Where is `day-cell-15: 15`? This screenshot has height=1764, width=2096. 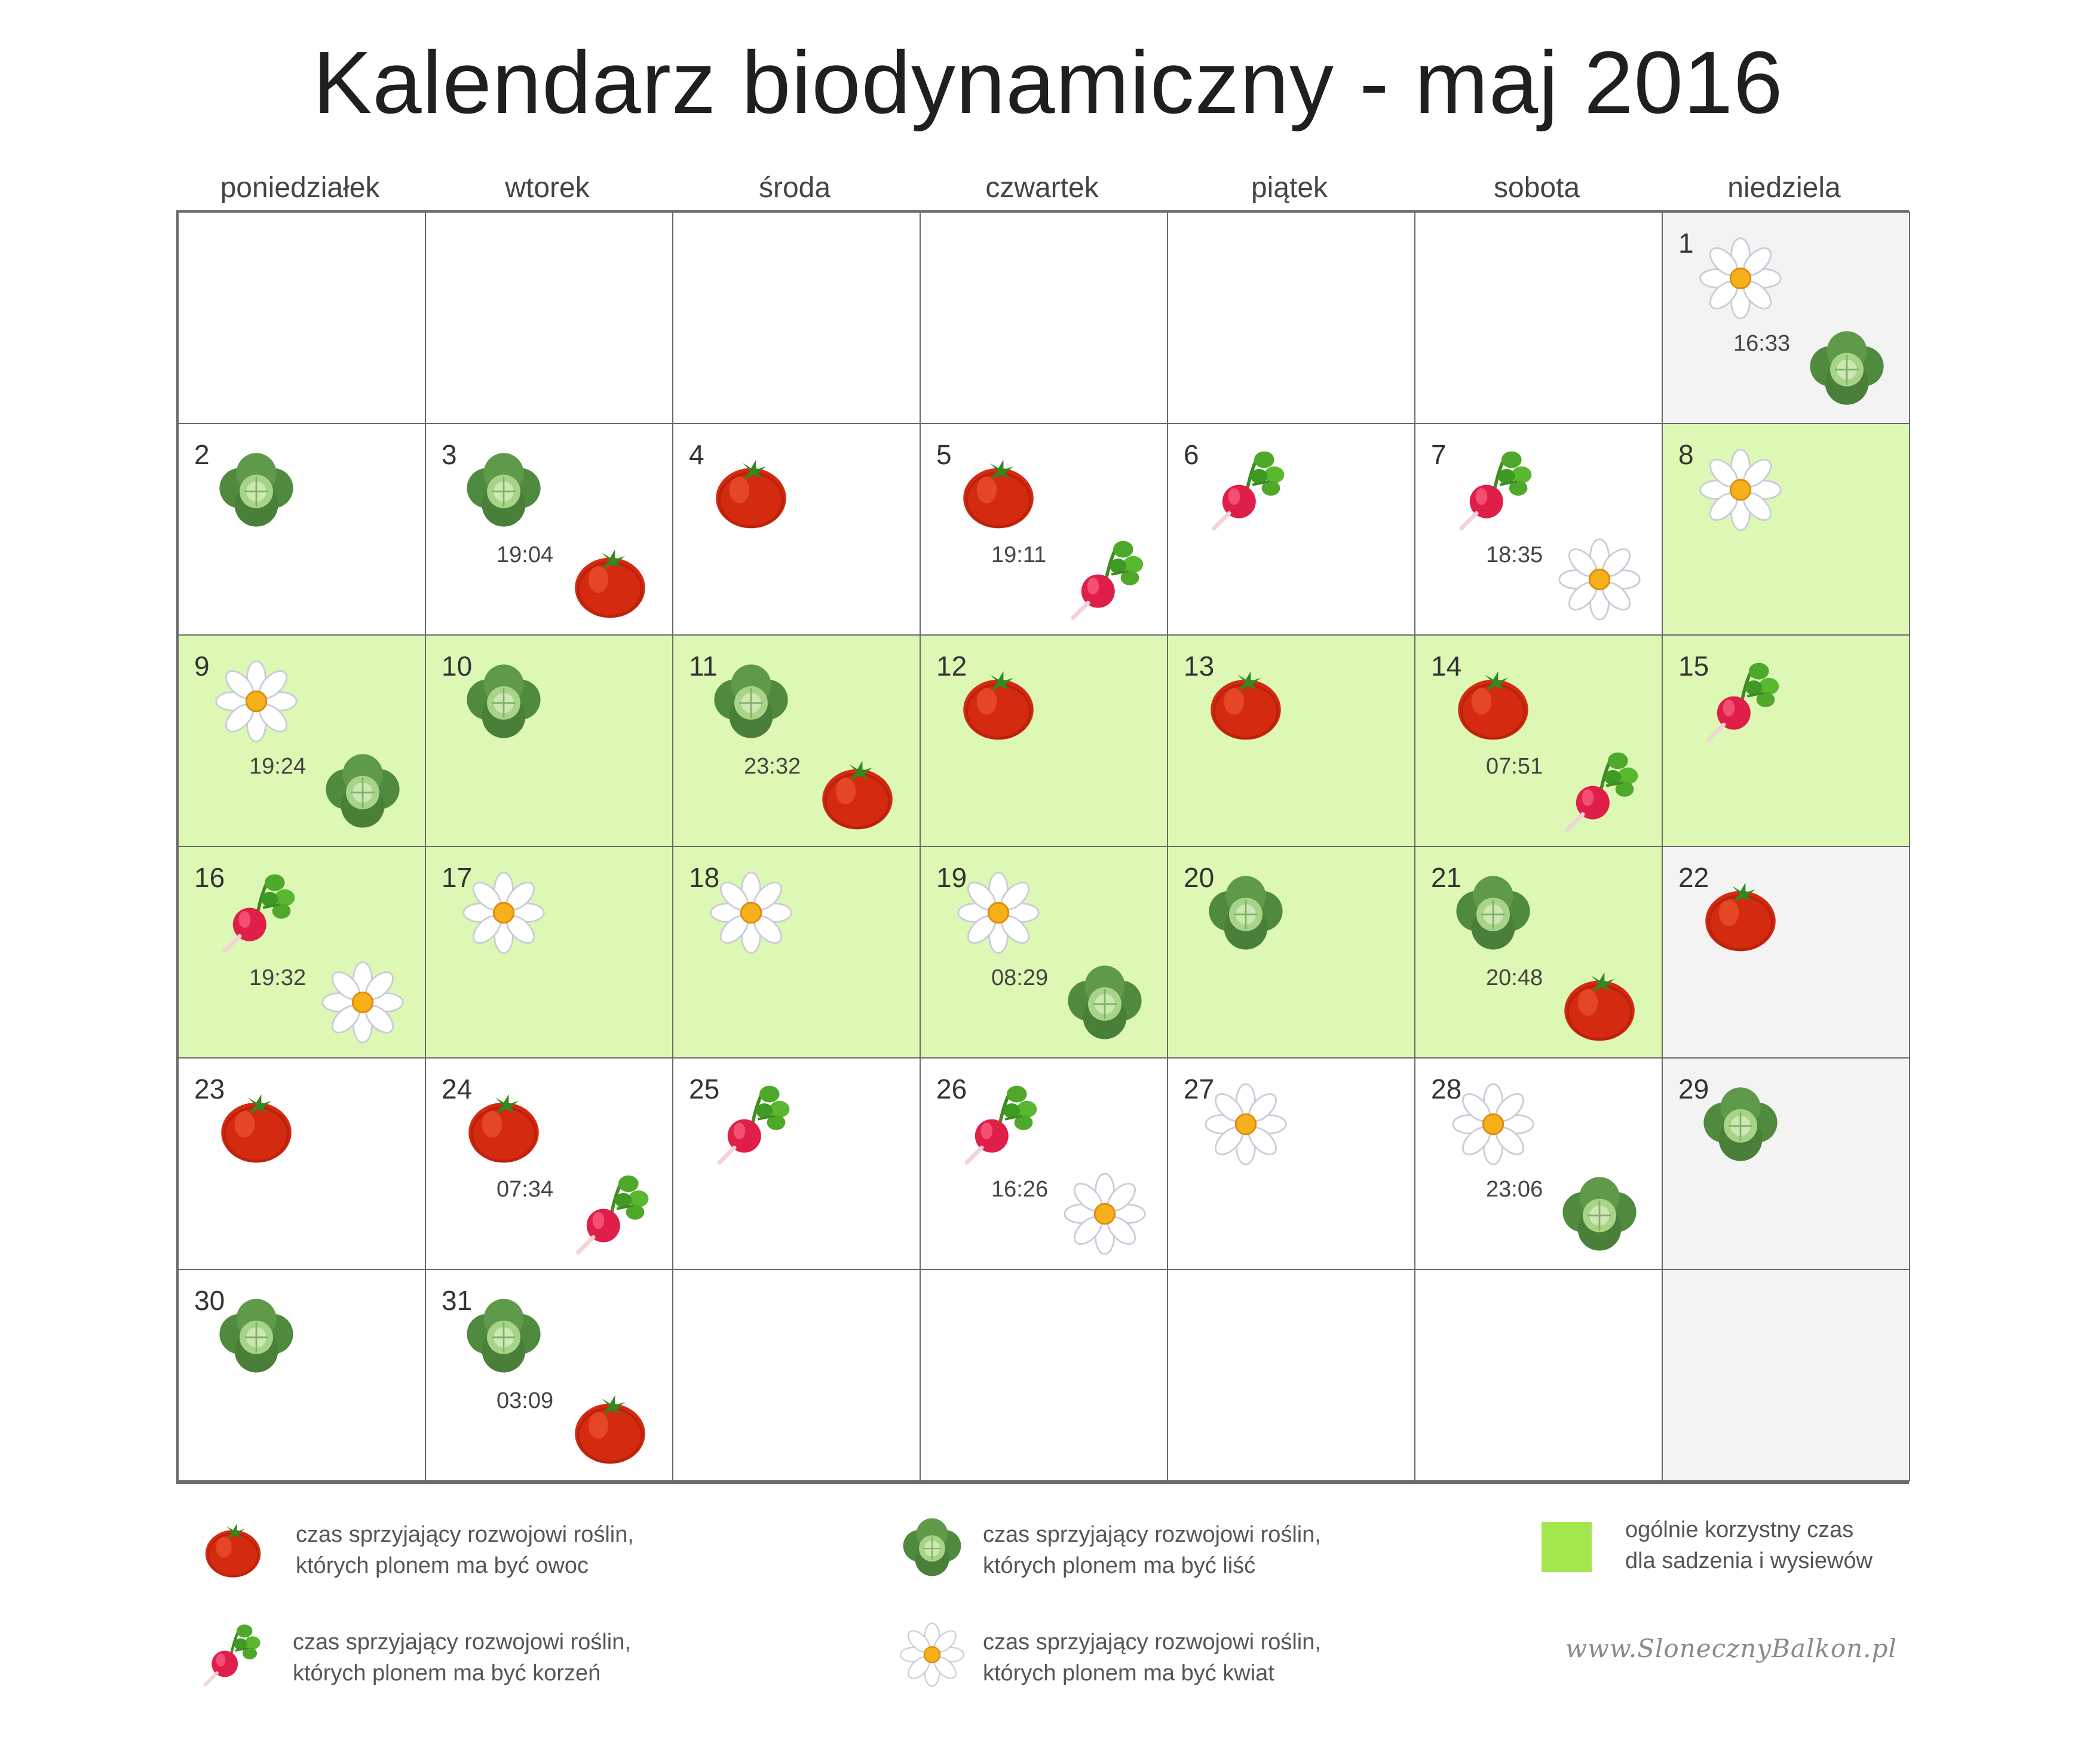 day-cell-15: 15 is located at coordinates (1786, 740).